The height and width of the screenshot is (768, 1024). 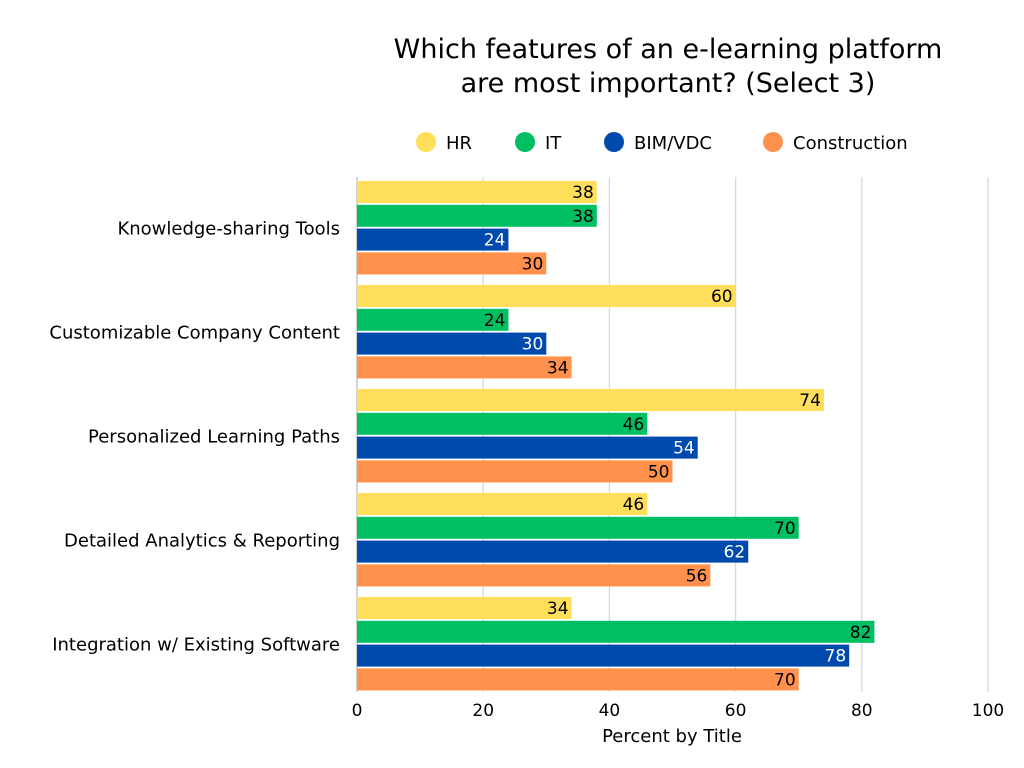 I want to click on data-label: 54, so click(x=684, y=449).